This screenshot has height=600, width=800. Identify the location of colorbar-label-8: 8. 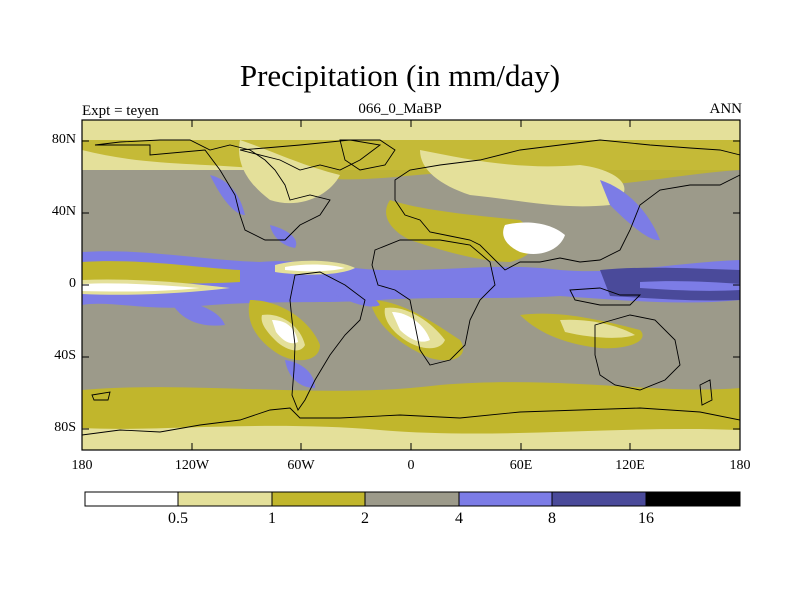
(552, 518).